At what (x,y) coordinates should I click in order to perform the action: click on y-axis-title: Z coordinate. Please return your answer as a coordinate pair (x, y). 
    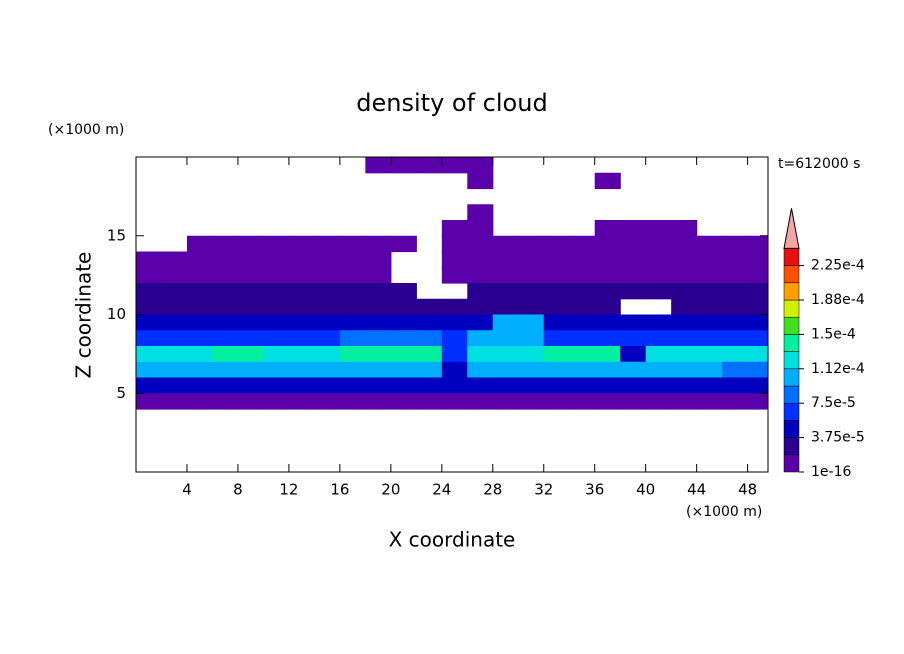
    Looking at the image, I should click on (84, 315).